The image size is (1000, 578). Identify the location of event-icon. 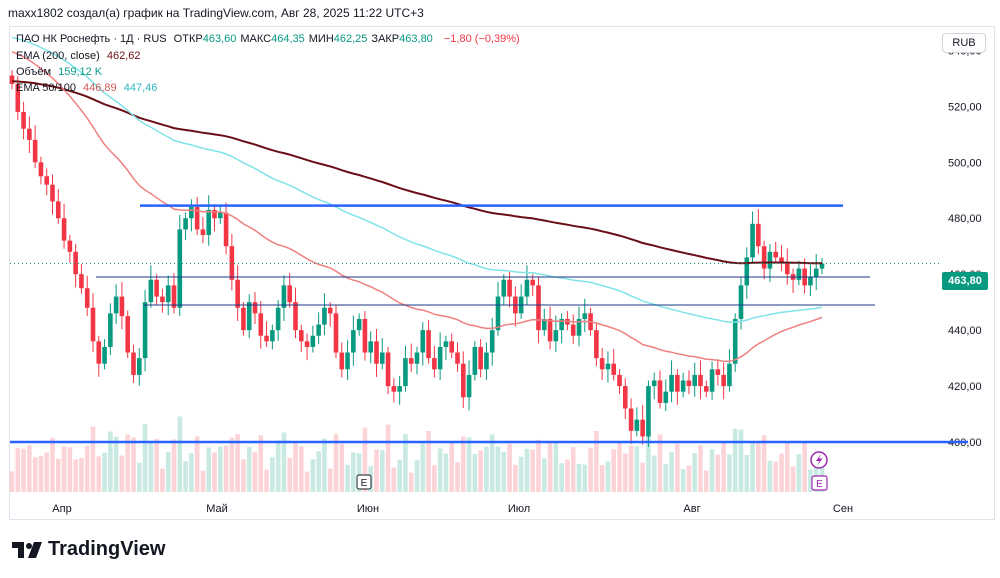
(364, 482).